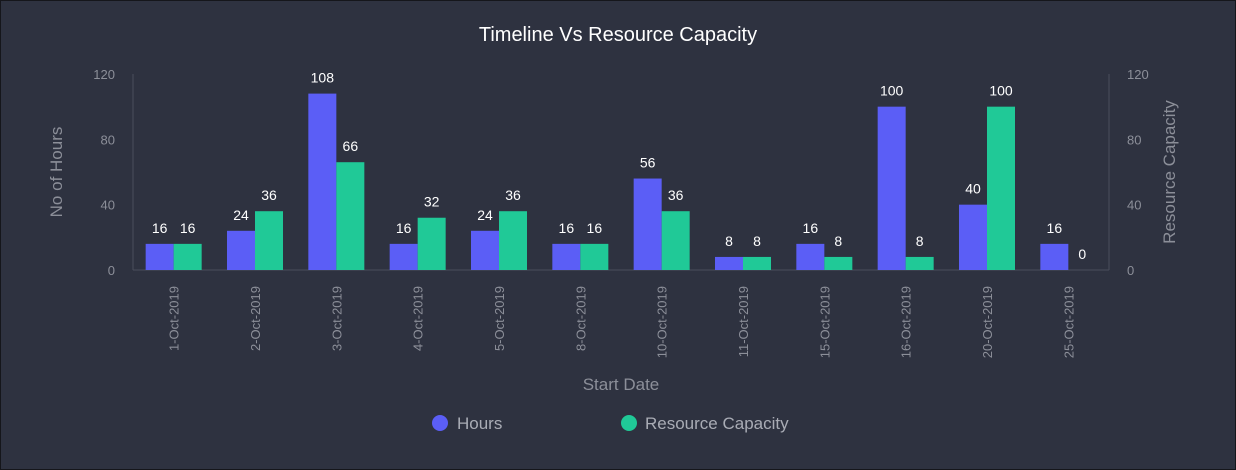 This screenshot has height=470, width=1236. I want to click on x-tick-label: 8-Oct-2019, so click(580, 318).